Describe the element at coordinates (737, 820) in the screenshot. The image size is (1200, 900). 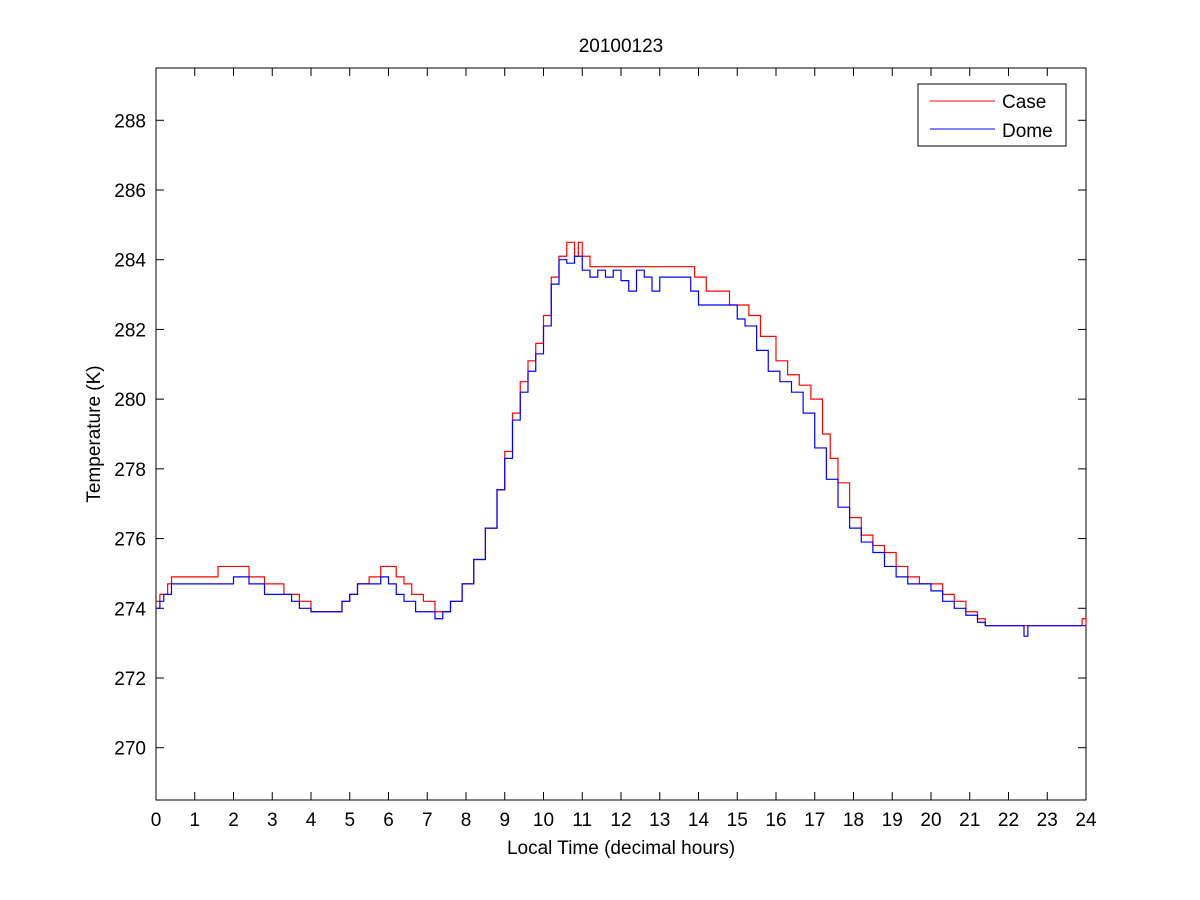
I see `x-tick-label: 15` at that location.